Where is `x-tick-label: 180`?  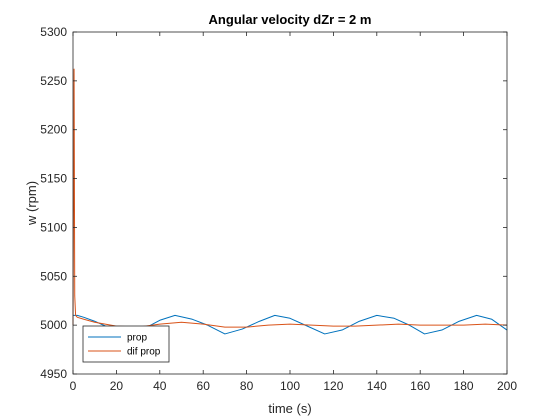
x-tick-label: 180 is located at coordinates (464, 386).